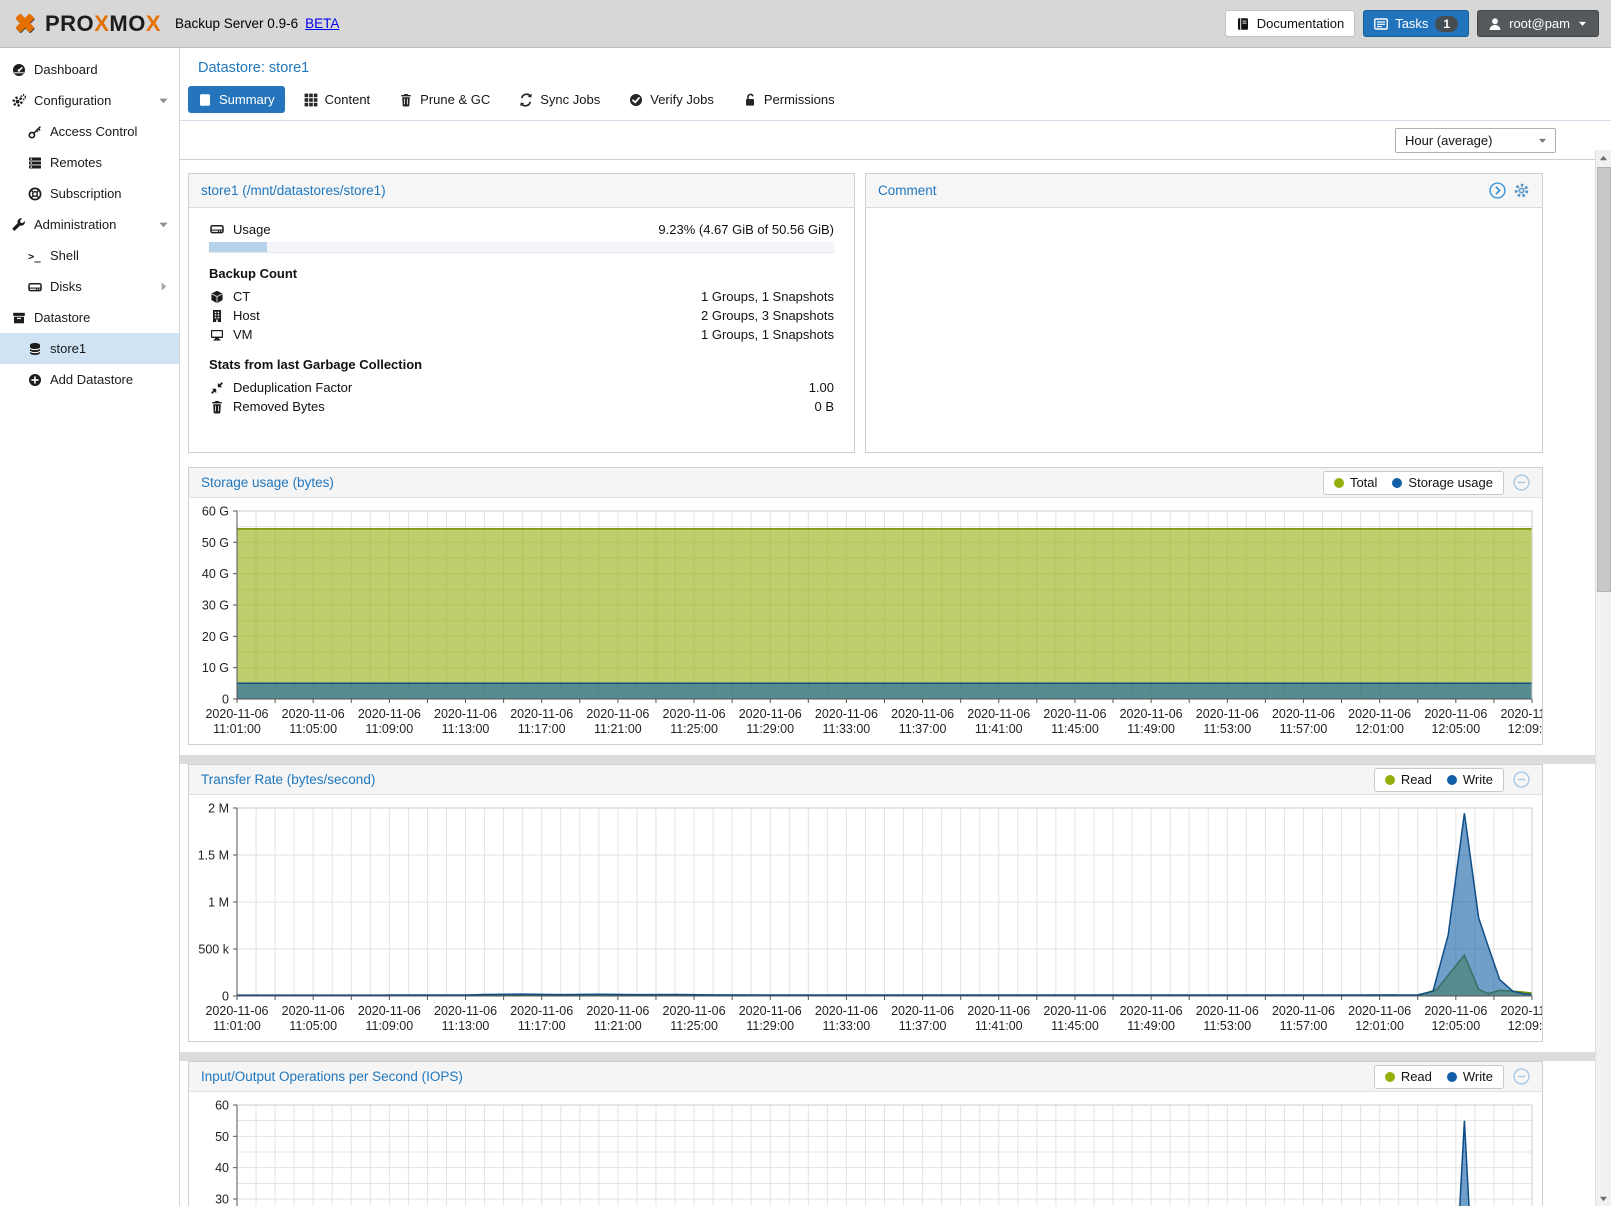 Image resolution: width=1611 pixels, height=1206 pixels. Describe the element at coordinates (521, 229) in the screenshot. I see `usage-row: Usage 9.23% (4.67 GiB of 50.56 GiB)` at that location.